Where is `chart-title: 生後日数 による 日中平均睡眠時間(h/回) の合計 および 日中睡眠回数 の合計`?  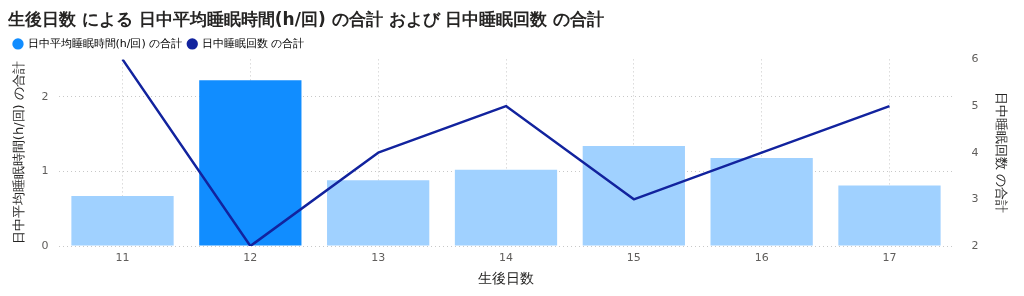
chart-title: 生後日数 による 日中平均睡眠時間(h/回) の合計 および 日中睡眠回数 の合計 is located at coordinates (306, 18).